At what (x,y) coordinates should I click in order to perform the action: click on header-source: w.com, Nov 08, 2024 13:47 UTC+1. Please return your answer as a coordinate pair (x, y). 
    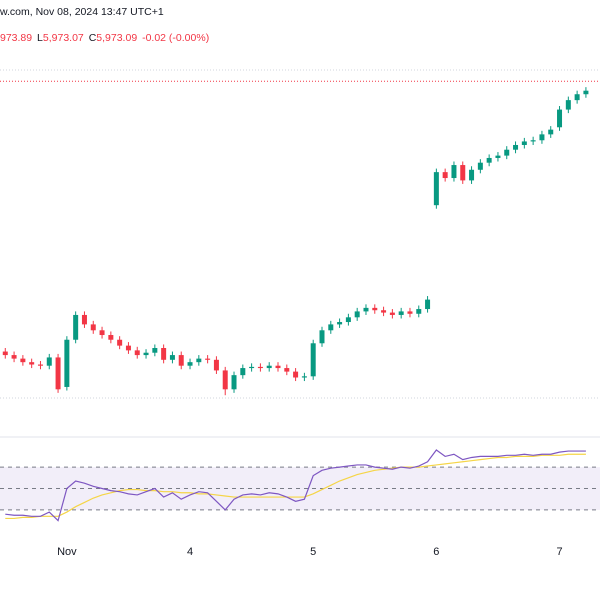
    Looking at the image, I should click on (82, 12).